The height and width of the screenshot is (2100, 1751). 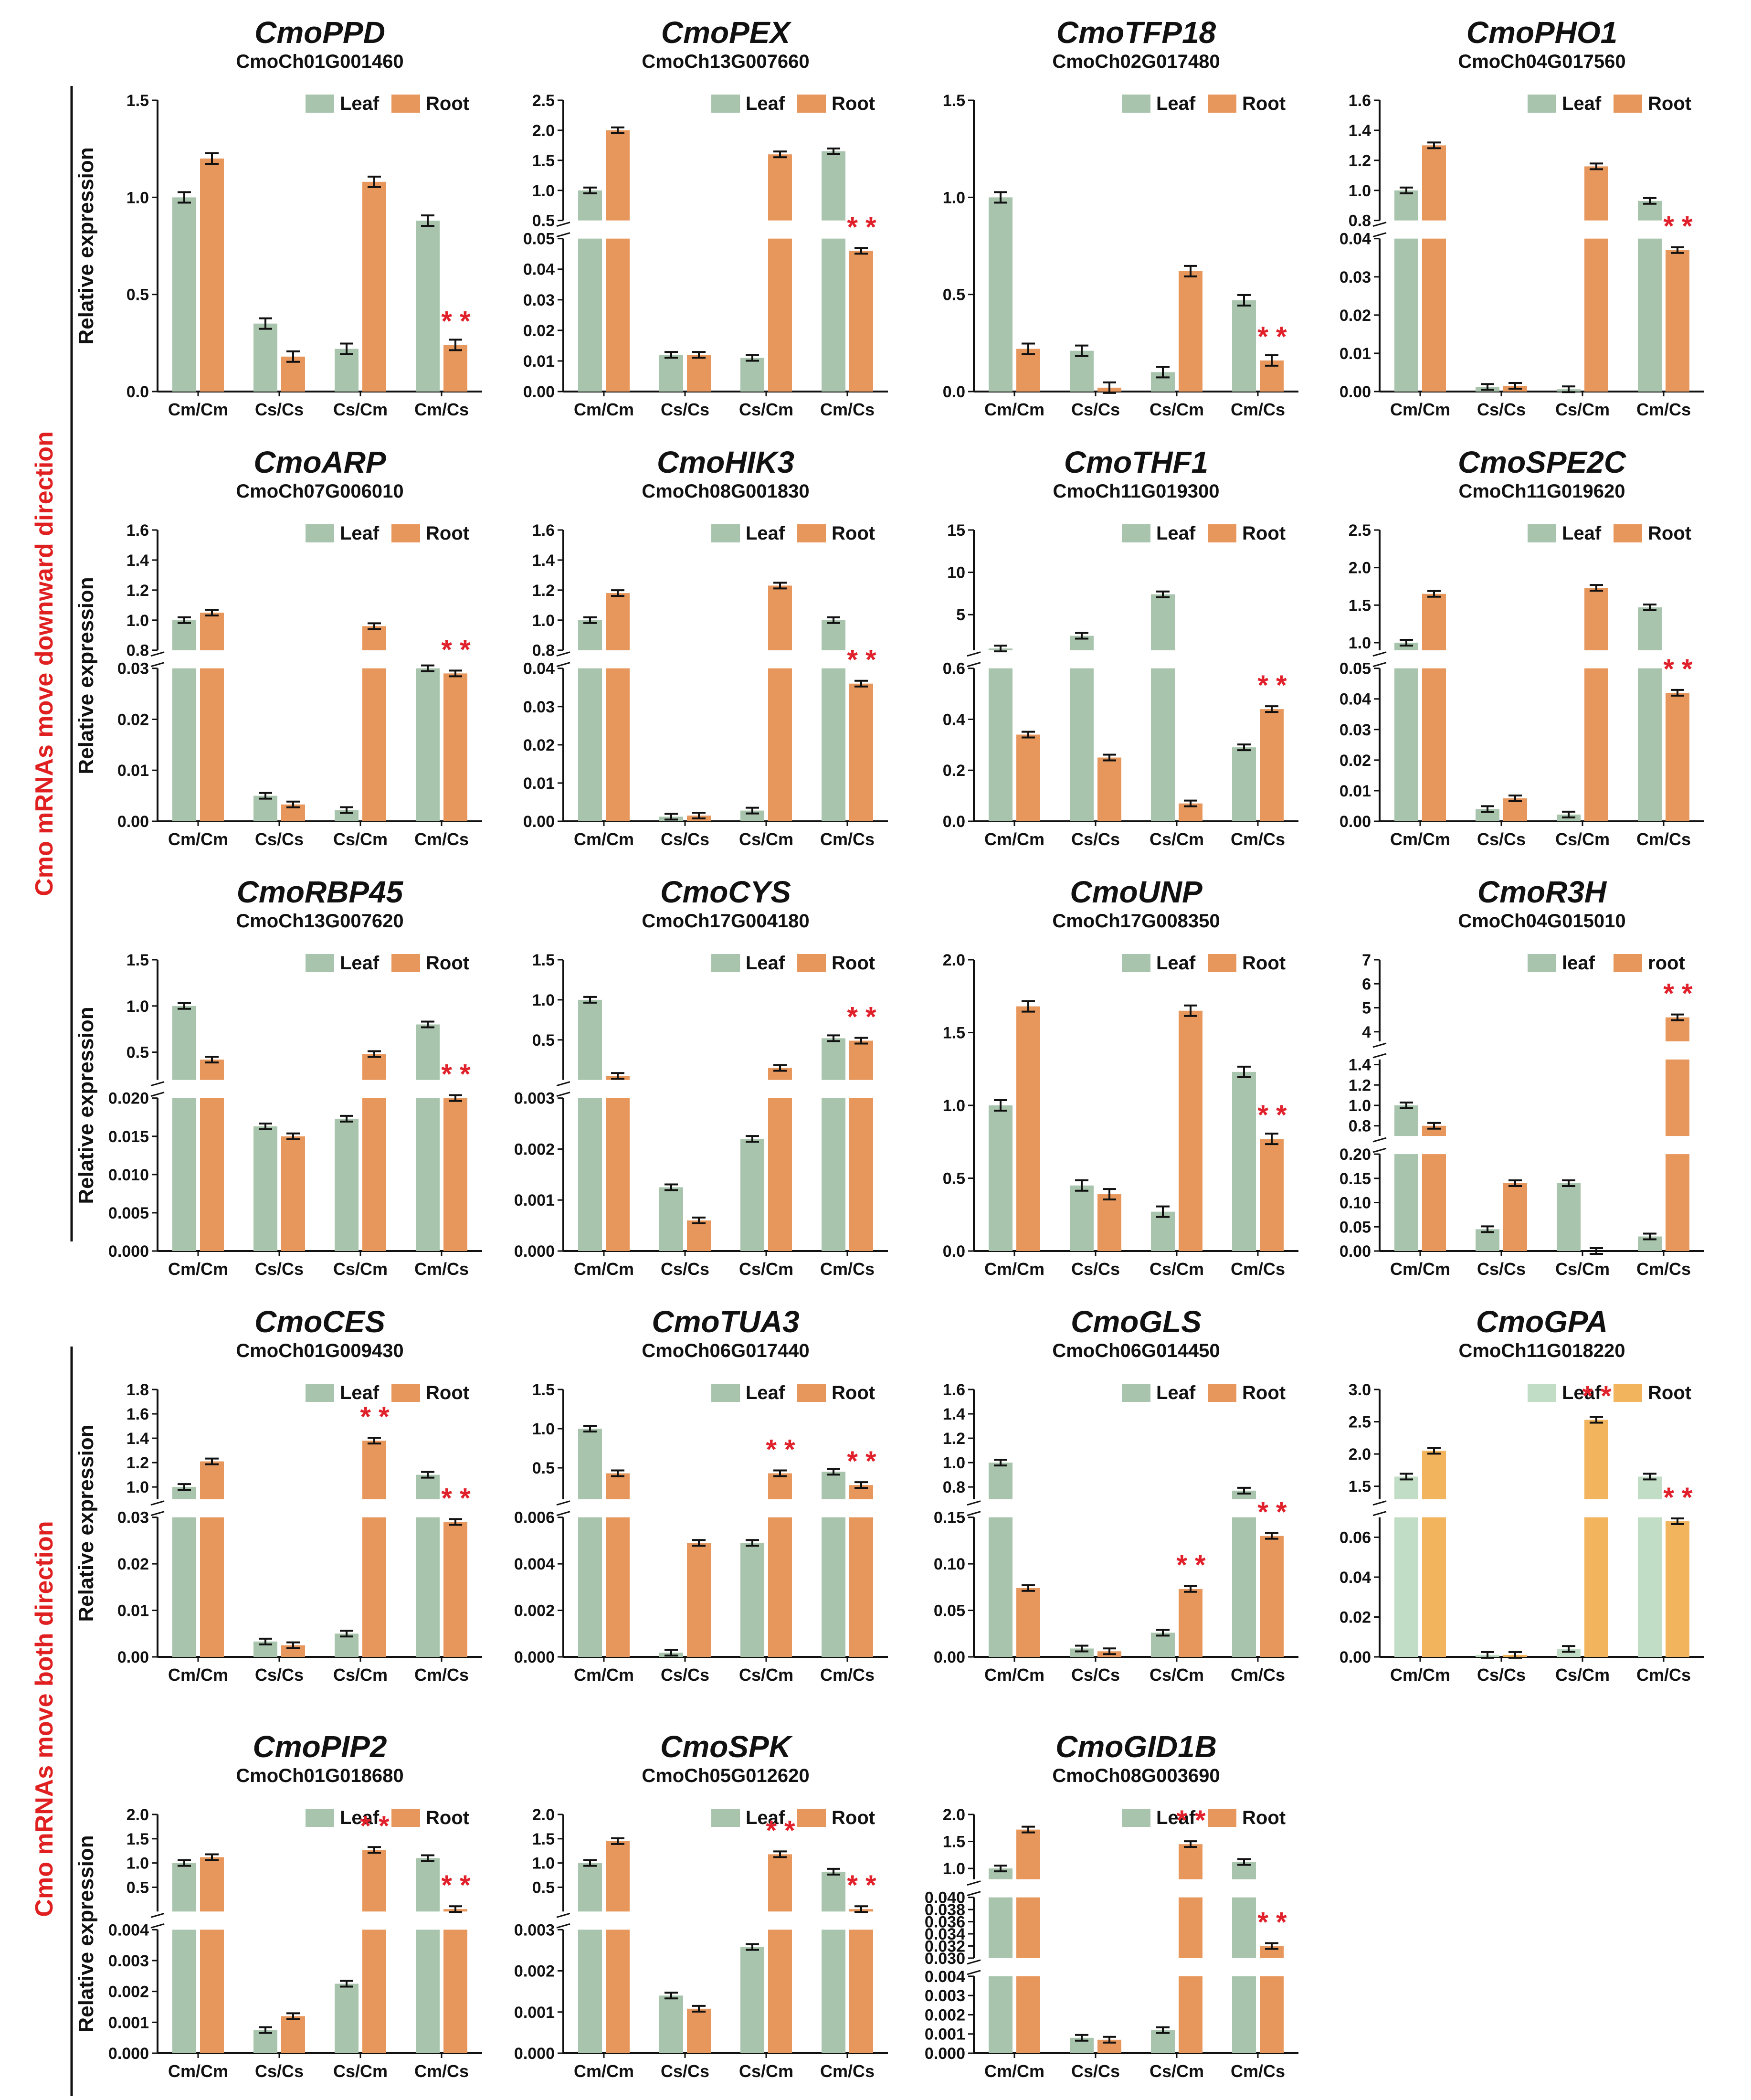 I want to click on y-tick-label: 0.6, so click(x=954, y=669).